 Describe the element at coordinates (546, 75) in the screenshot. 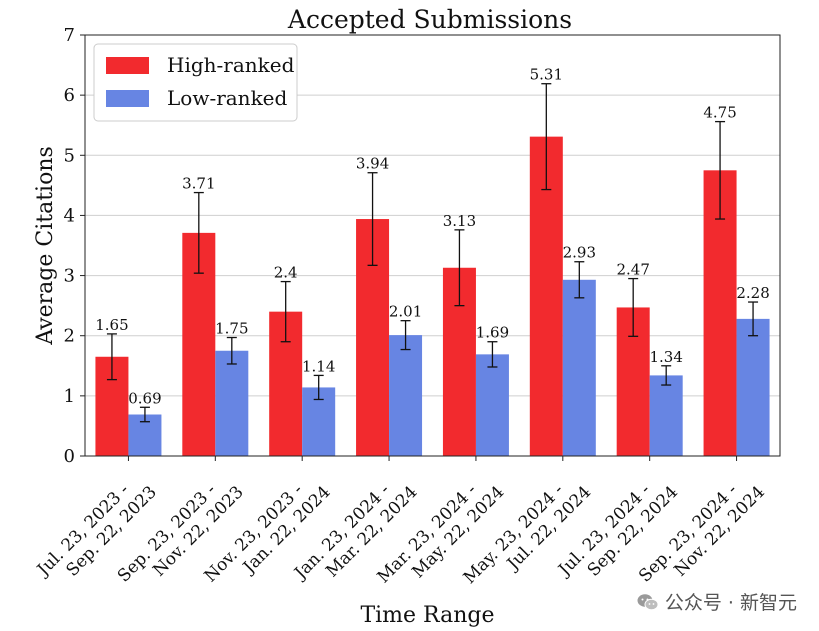

I see `data-label: 5.31` at that location.